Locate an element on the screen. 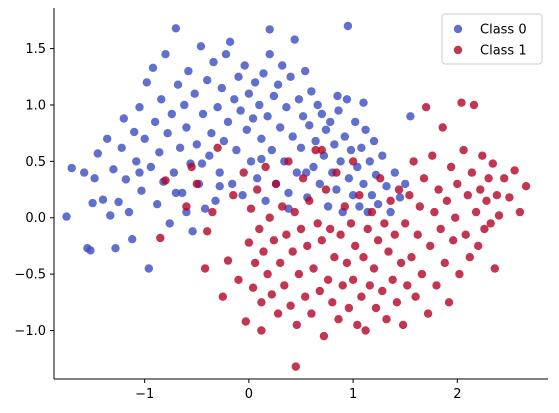 The height and width of the screenshot is (413, 559). legend-label-1: Class 0 is located at coordinates (503, 30).